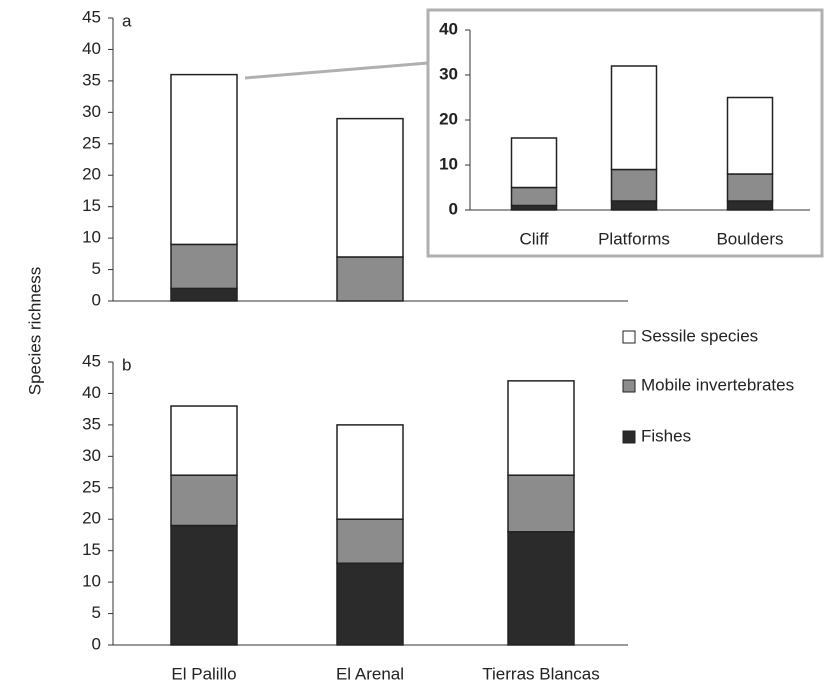 The height and width of the screenshot is (683, 836). I want to click on x-tick-label: Platforms, so click(634, 238).